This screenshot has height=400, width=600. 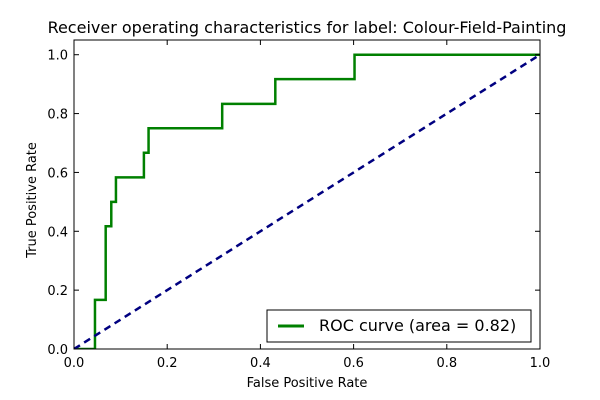 I want to click on y-tick-label: 0.4, so click(x=57, y=232).